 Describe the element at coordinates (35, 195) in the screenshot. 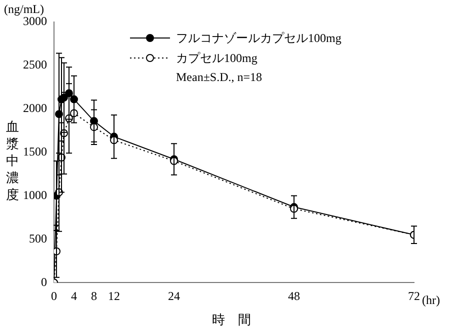

I see `y-tick-label: 1000` at that location.